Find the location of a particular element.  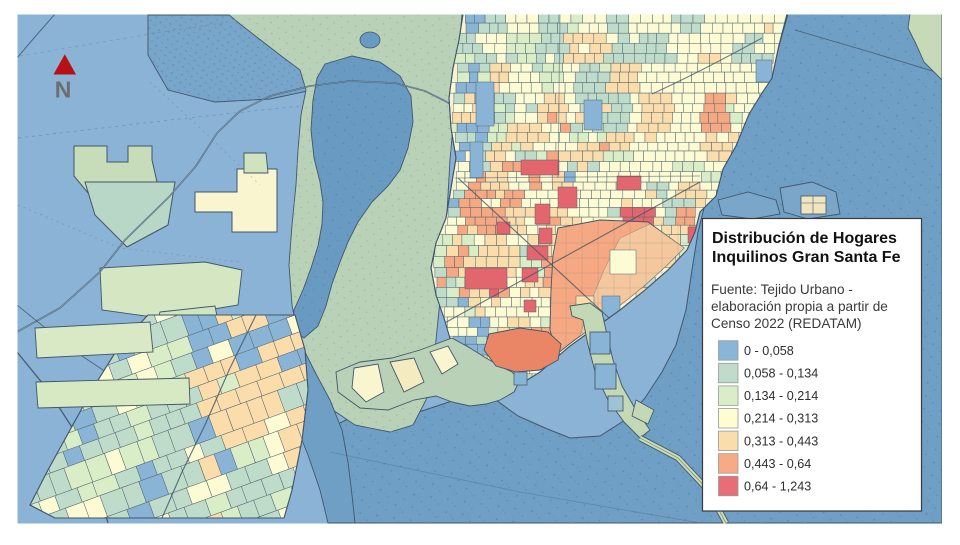

svg-text: 0 - 0,058 is located at coordinates (769, 351).